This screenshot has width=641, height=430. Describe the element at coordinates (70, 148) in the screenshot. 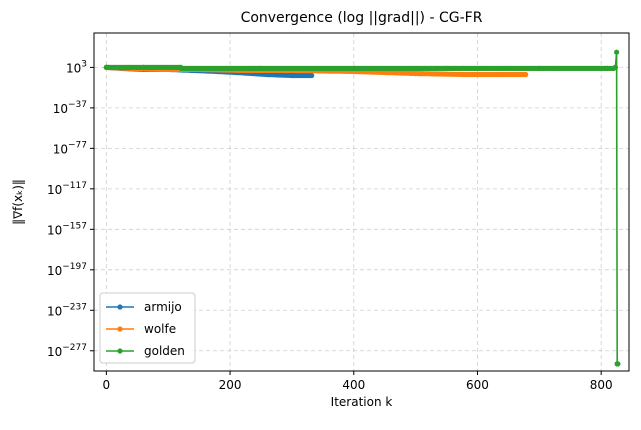

I see `y-tick-label: 10−77` at that location.